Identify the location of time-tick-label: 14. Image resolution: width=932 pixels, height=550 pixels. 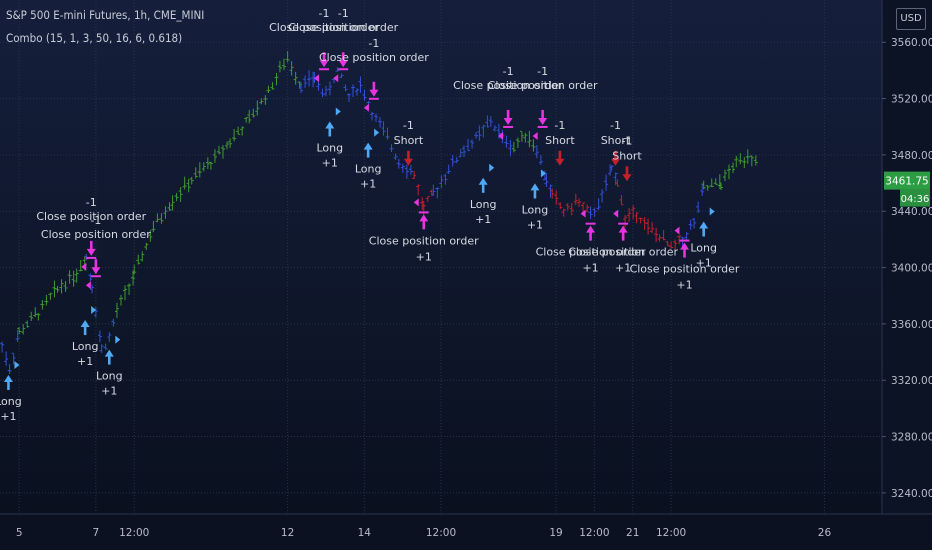
(365, 533).